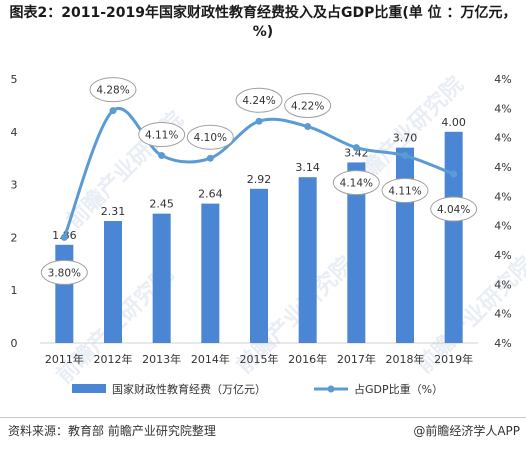 The image size is (526, 449). What do you see at coordinates (502, 226) in the screenshot?
I see `right-tick-label-4: 4%` at bounding box center [502, 226].